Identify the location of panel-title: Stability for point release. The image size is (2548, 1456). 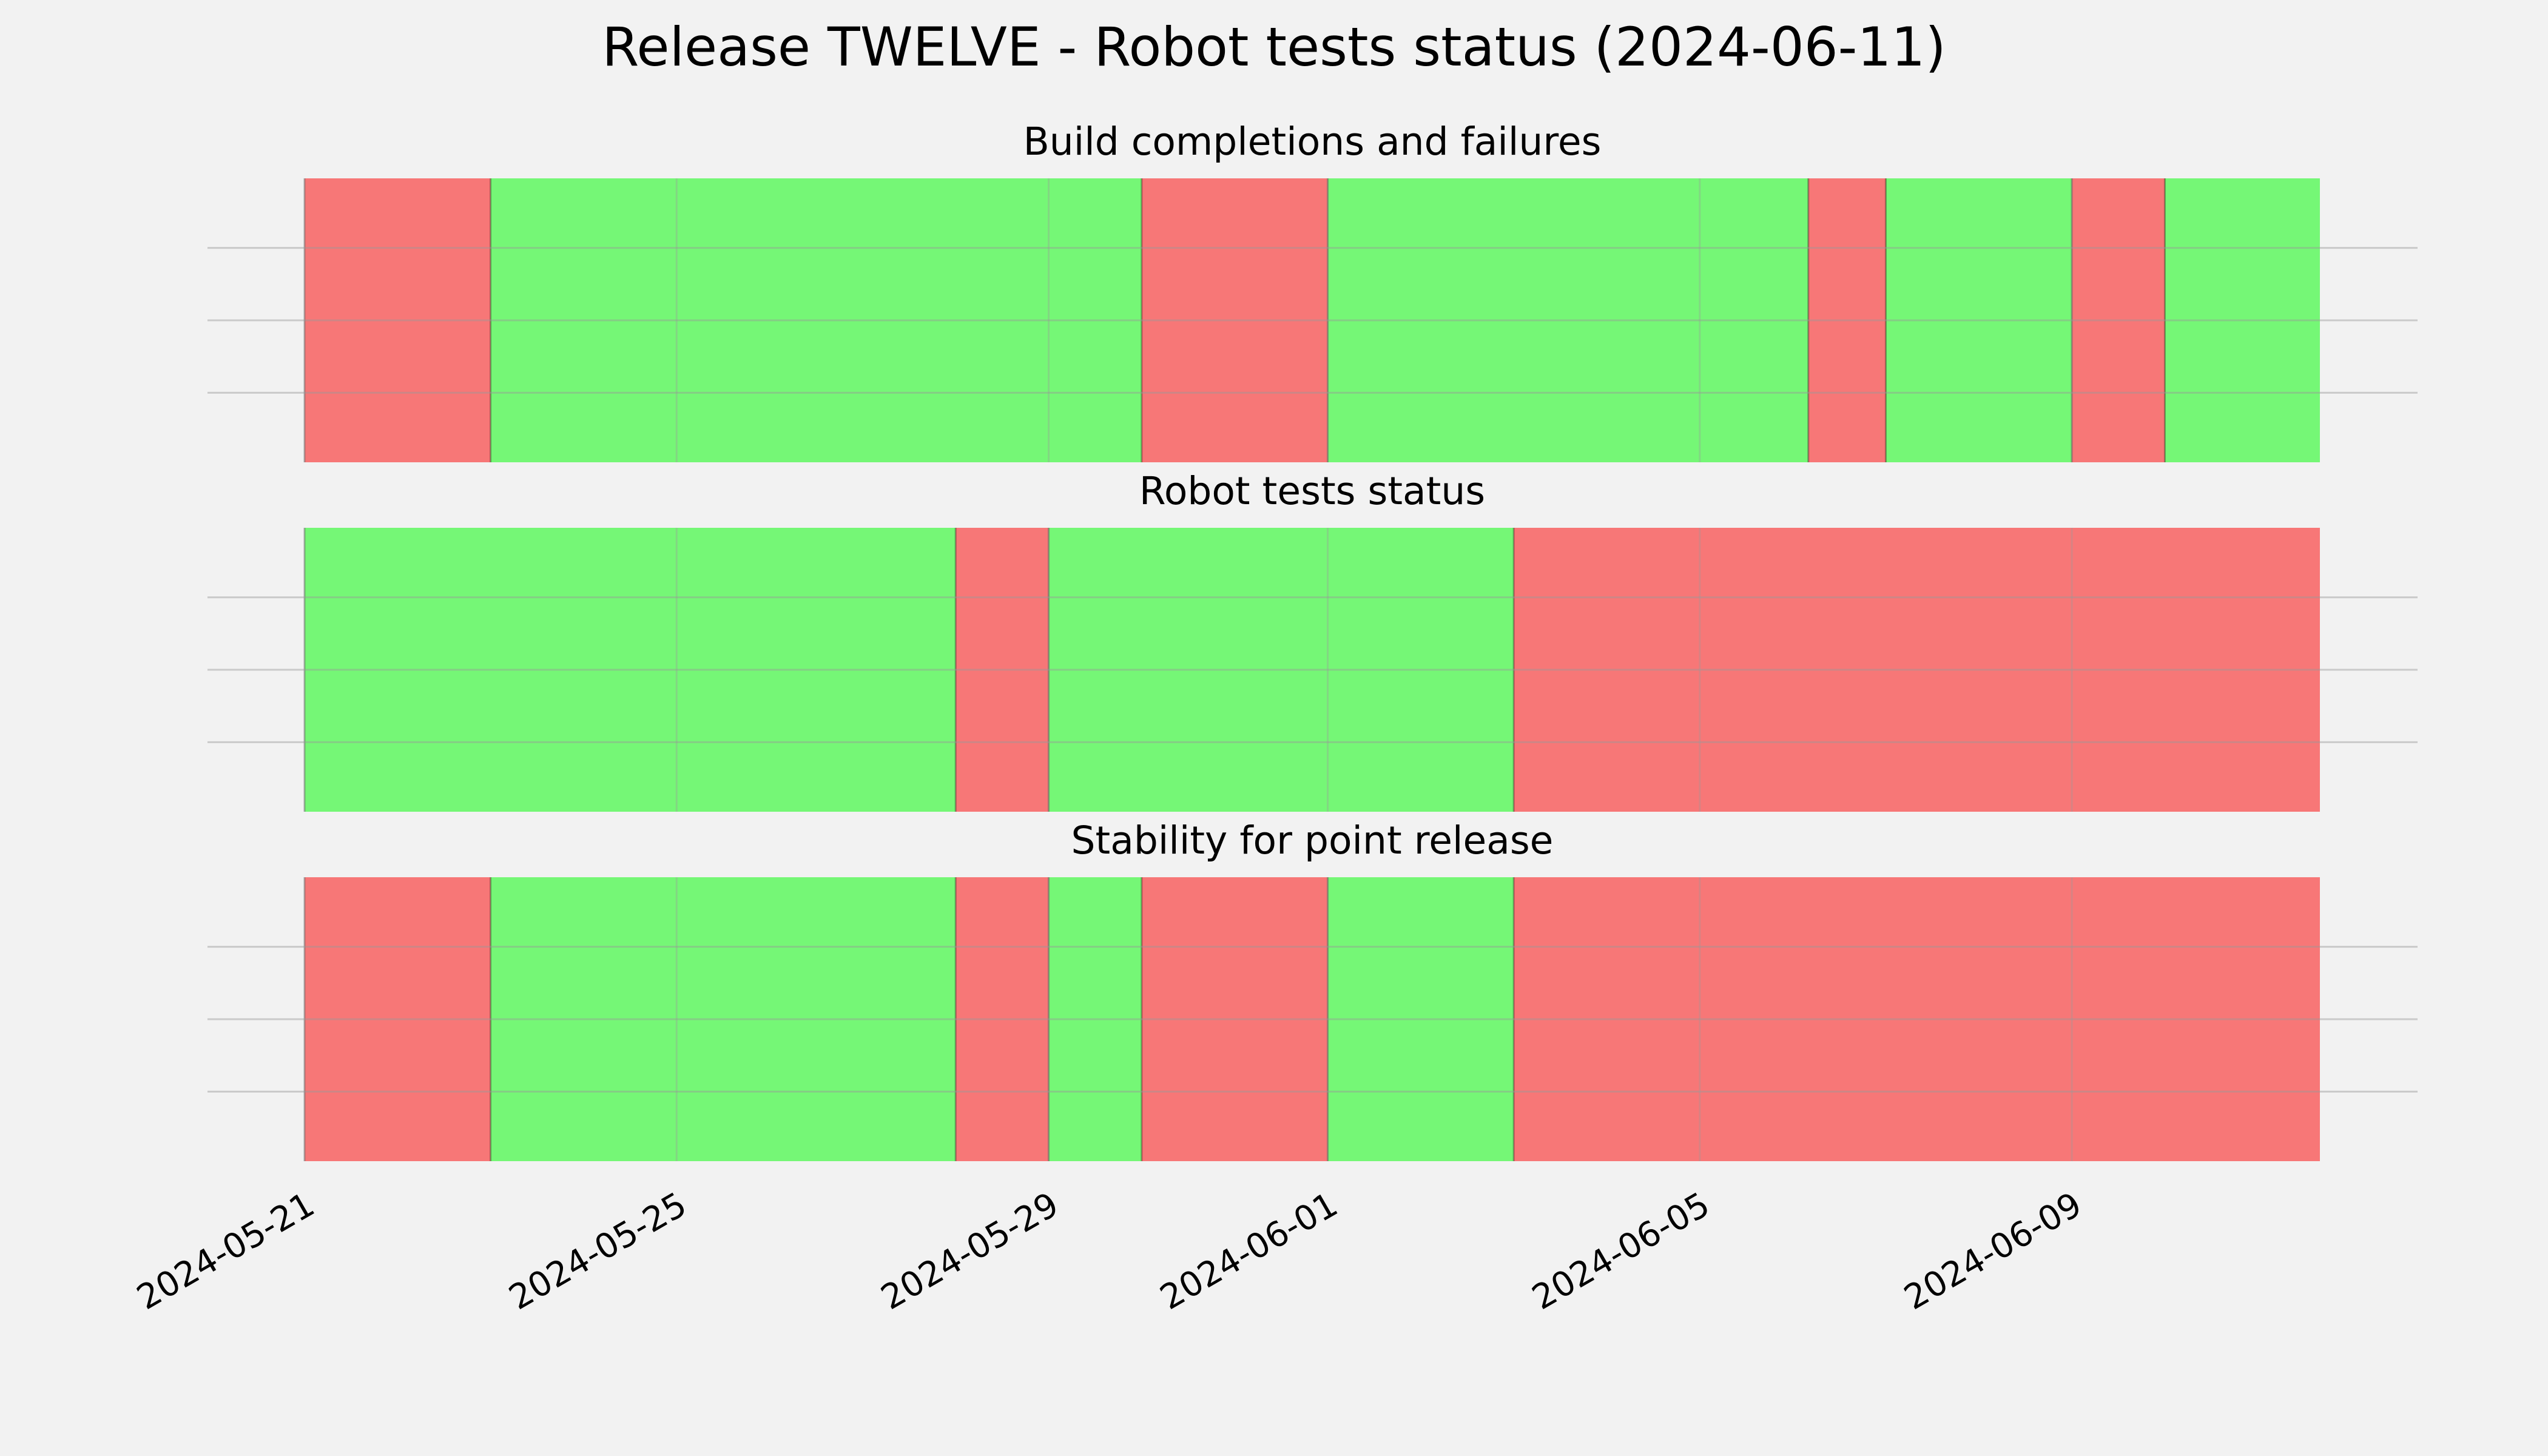
(1312, 840).